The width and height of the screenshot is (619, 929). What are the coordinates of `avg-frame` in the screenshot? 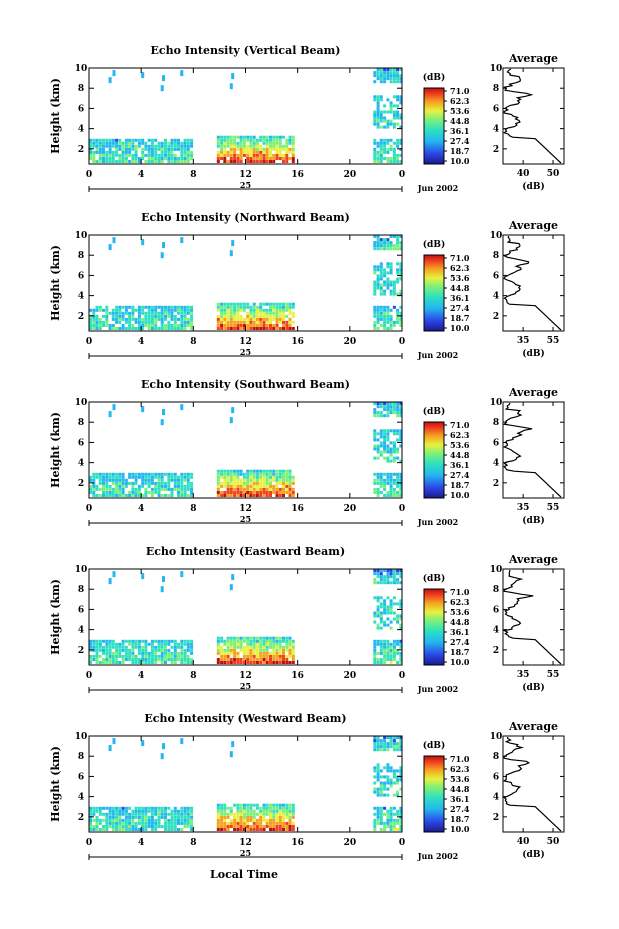 It's located at (533, 283).